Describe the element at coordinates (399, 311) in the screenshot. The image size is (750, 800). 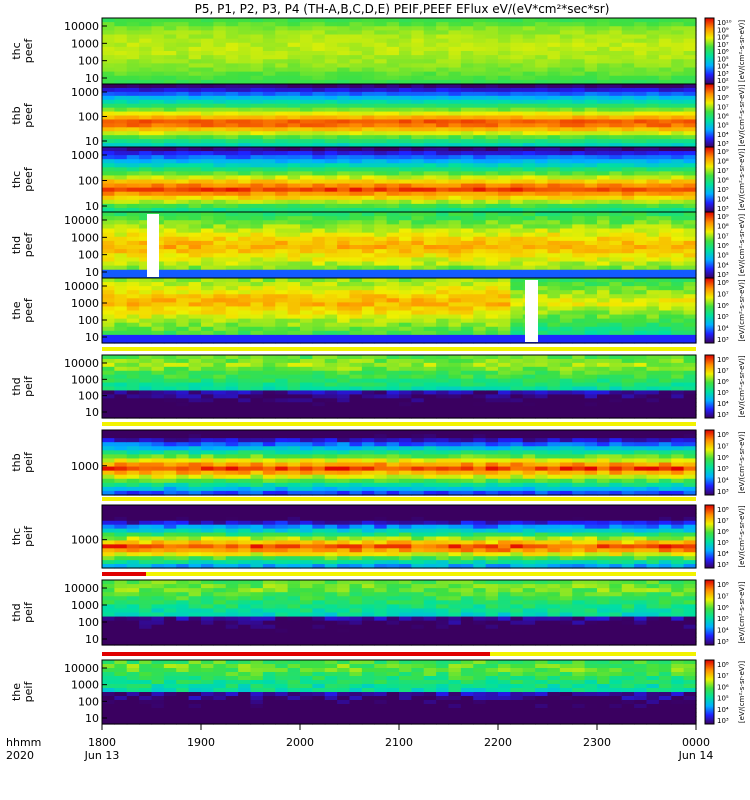
I see `heatmap-cells` at that location.